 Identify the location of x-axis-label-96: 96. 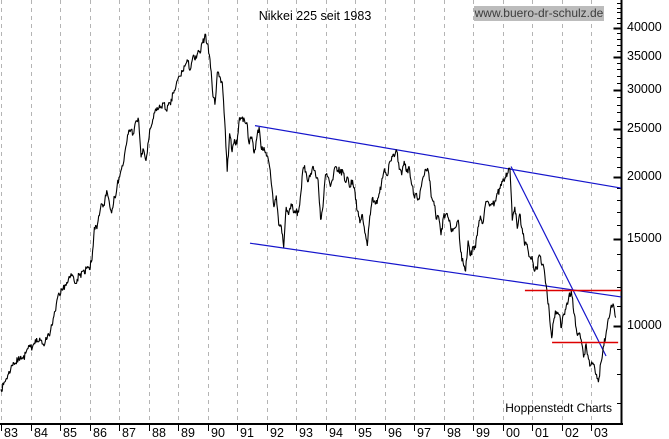
(395, 432).